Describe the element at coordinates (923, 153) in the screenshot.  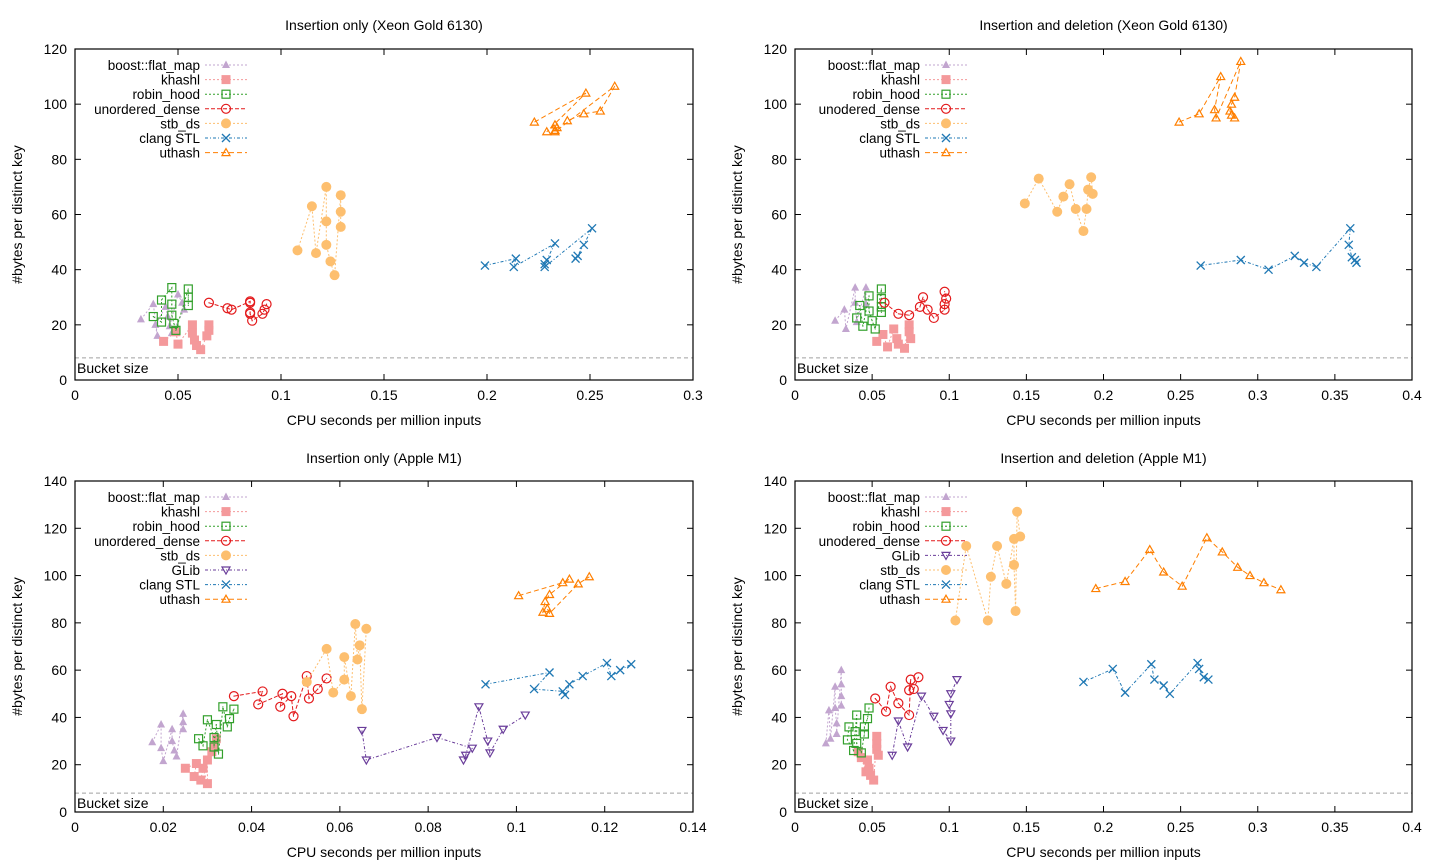
I see `legend-item: uthash` at that location.